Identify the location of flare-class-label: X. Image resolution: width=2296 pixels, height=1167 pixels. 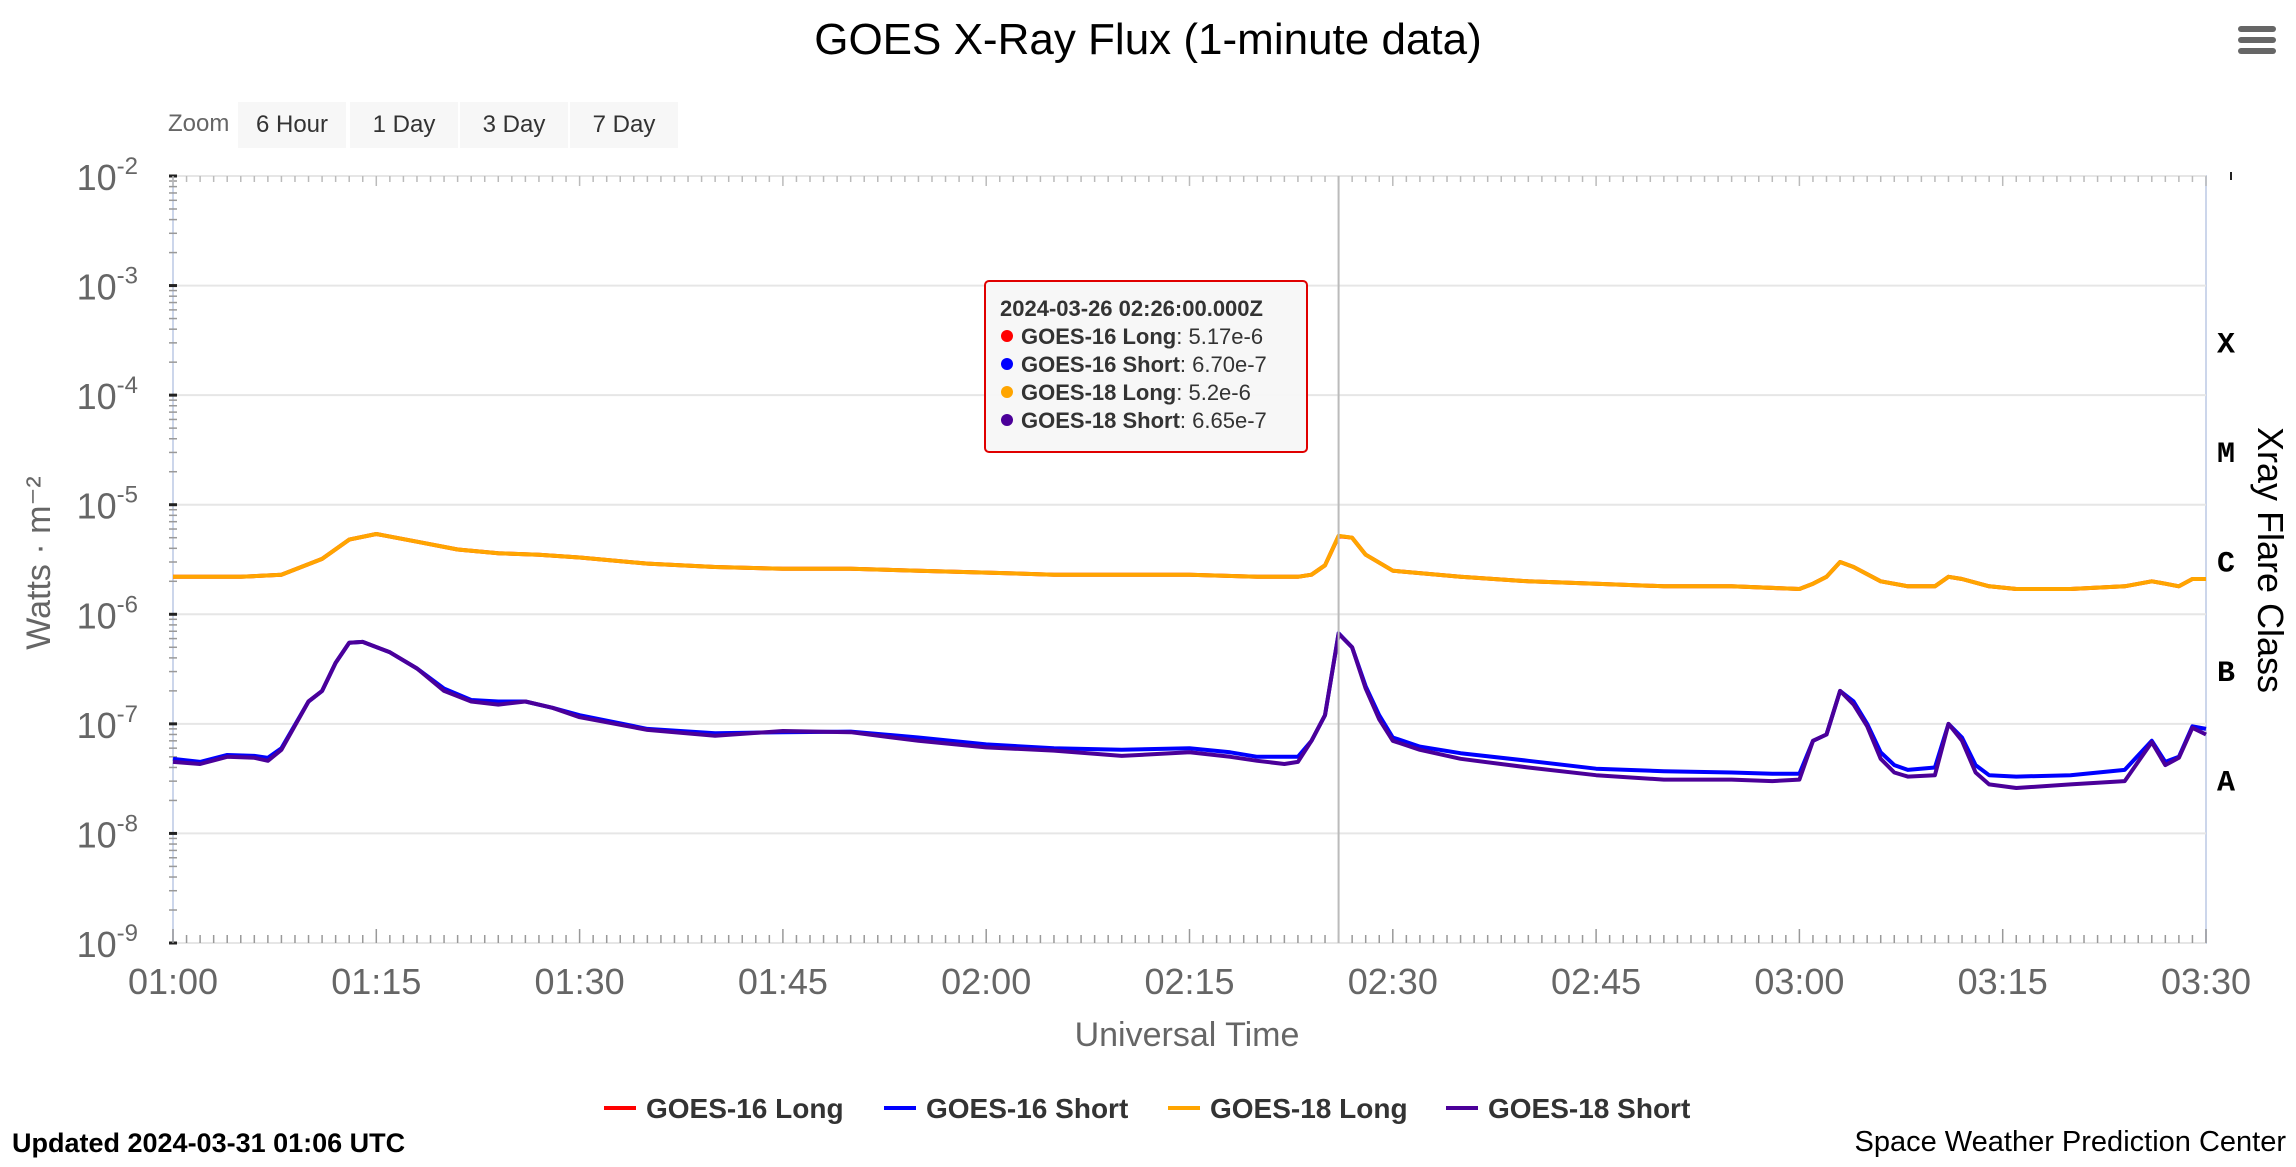
(2226, 345).